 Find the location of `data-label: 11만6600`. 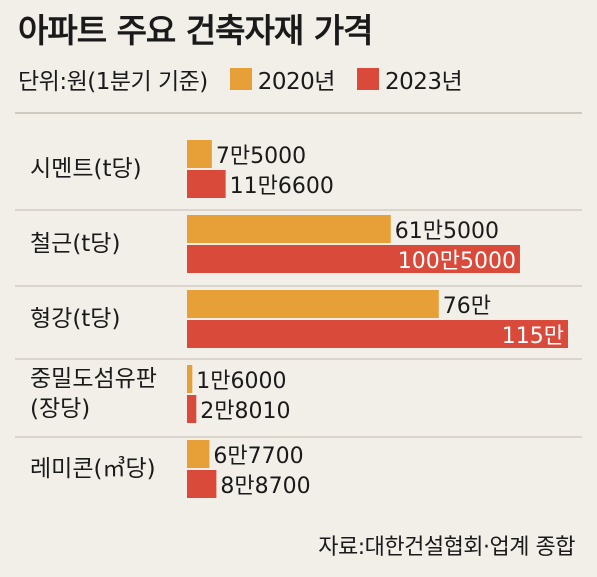

data-label: 11만6600 is located at coordinates (282, 186).